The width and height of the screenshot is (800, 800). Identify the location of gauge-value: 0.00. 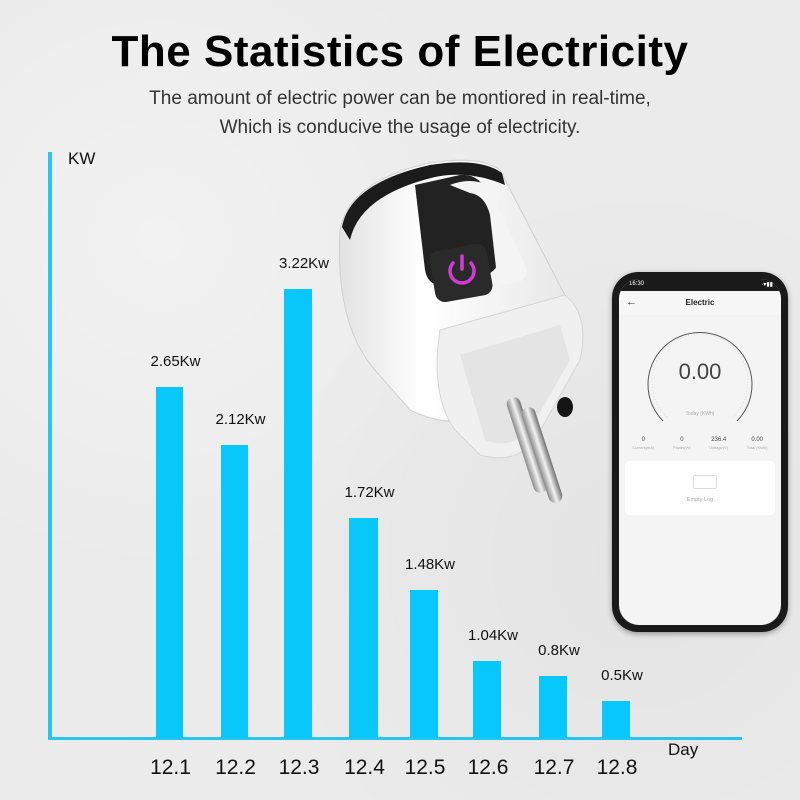
(700, 371).